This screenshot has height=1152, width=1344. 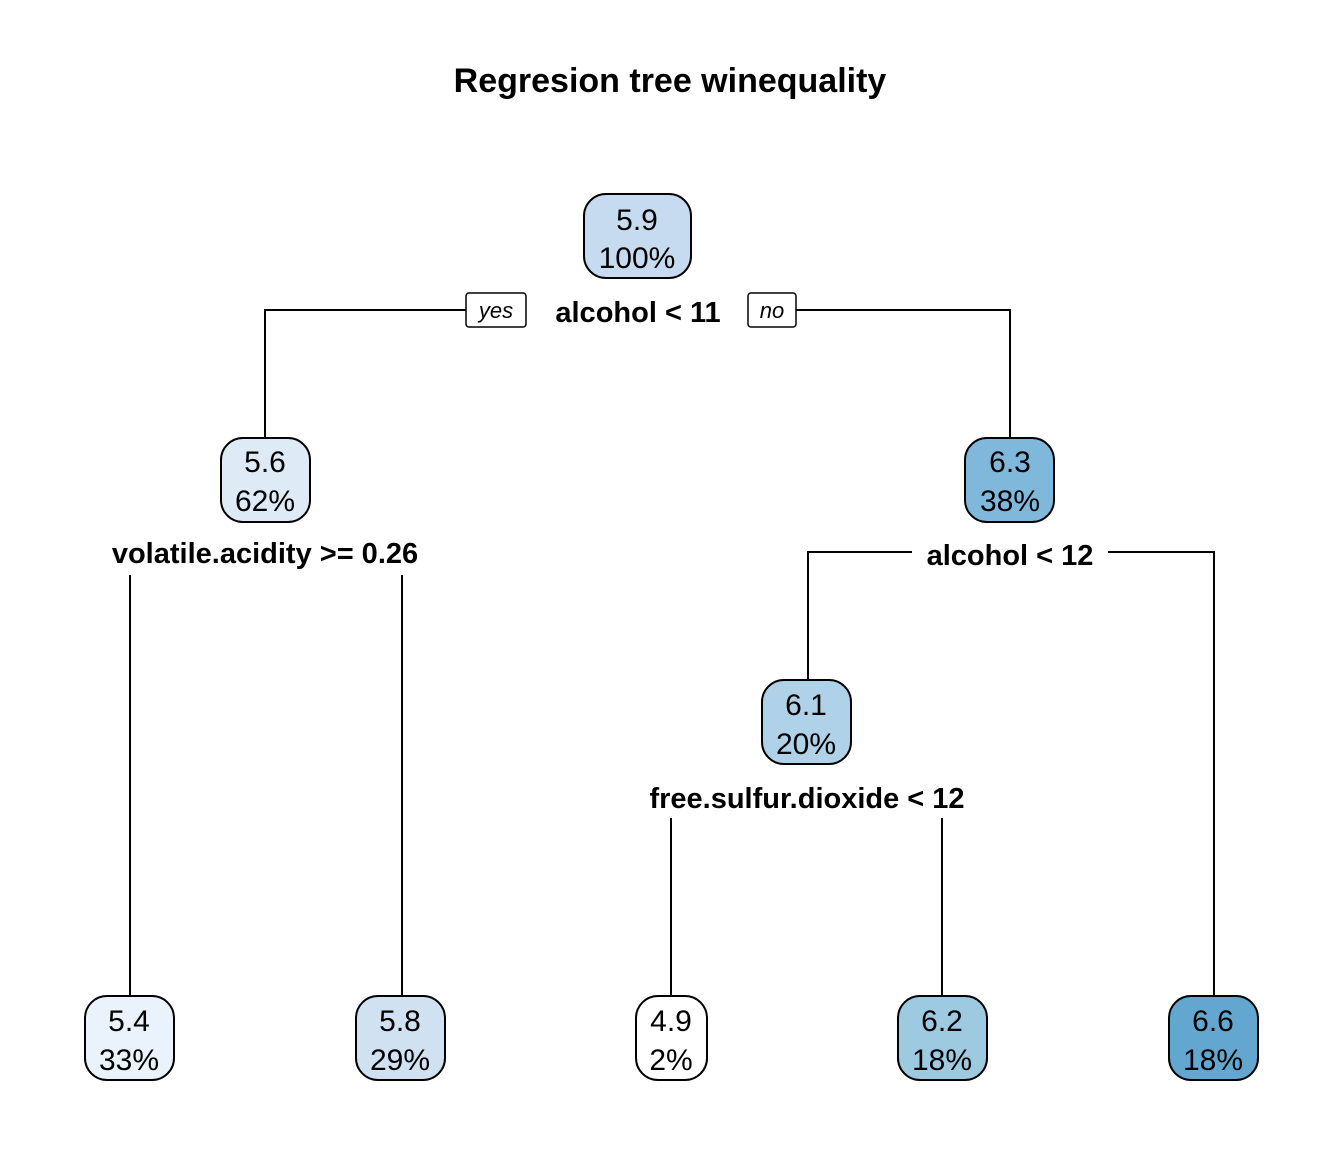 I want to click on node-n5-box, so click(x=400, y=1038).